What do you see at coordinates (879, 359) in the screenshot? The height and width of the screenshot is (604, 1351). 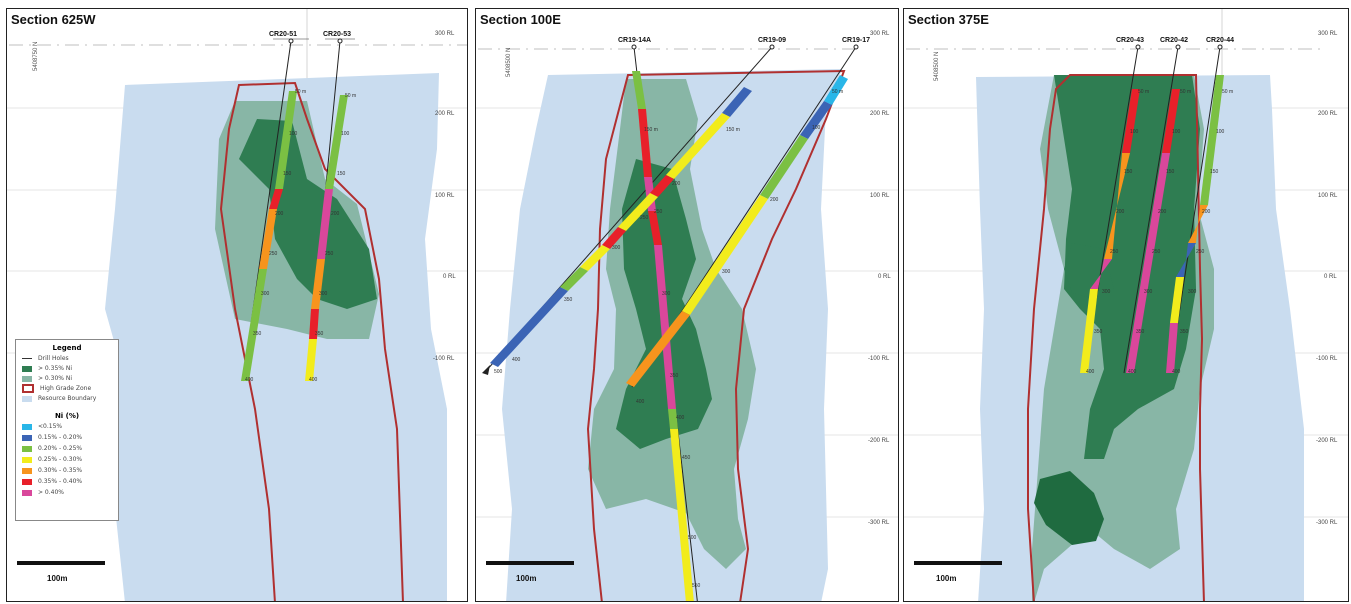 I see `rl-label: -100 RL` at bounding box center [879, 359].